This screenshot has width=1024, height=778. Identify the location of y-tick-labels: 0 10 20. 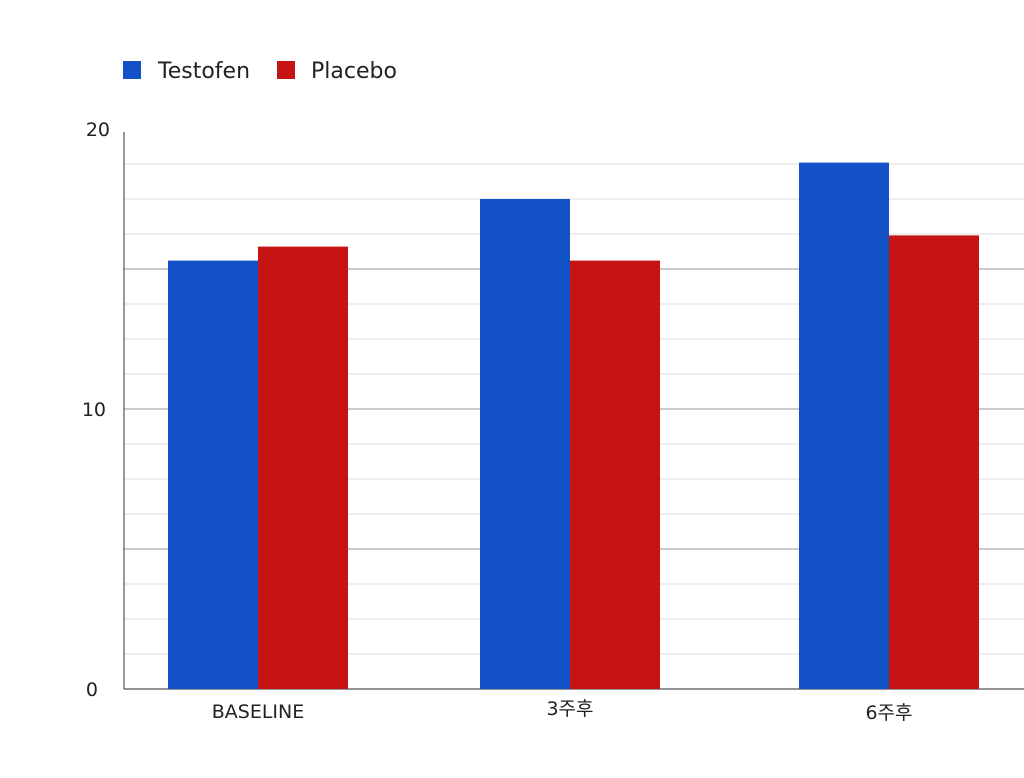
(96, 410).